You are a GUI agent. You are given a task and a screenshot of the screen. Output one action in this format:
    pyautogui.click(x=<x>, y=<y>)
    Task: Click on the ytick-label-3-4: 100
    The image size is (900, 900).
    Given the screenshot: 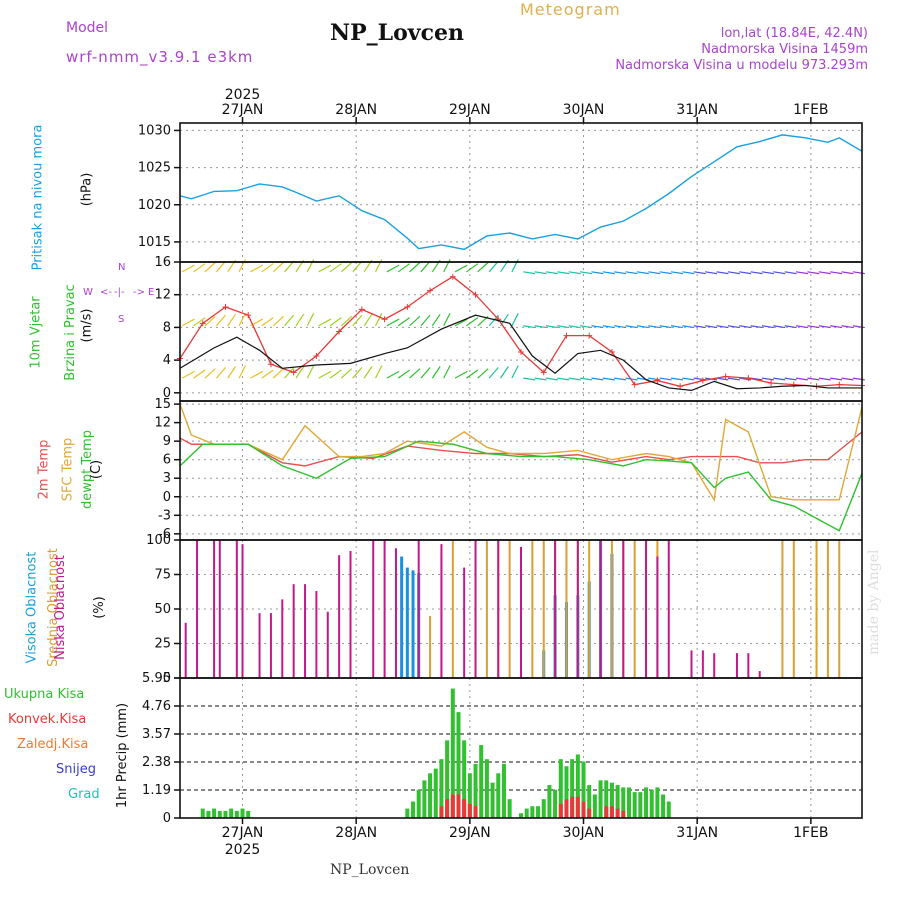 What is the action you would take?
    pyautogui.click(x=158, y=540)
    